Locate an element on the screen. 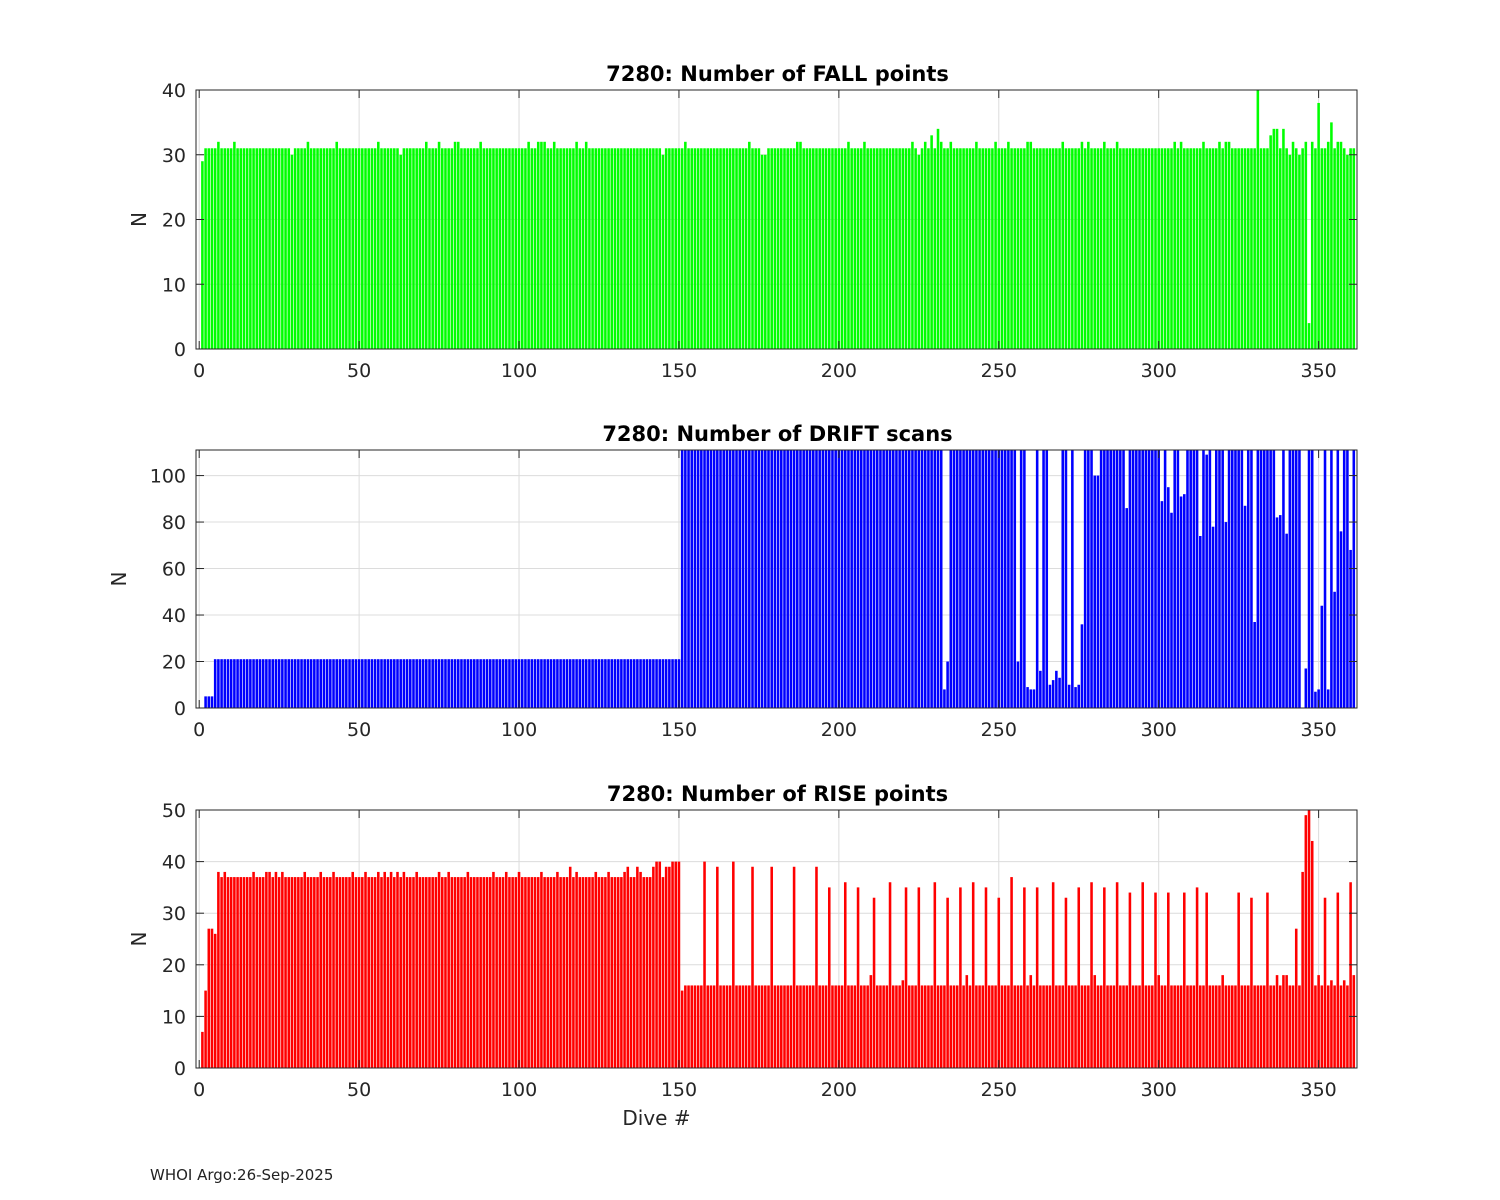 Image resolution: width=1500 pixels, height=1200 pixels. x-tick-label: 300 is located at coordinates (1159, 371).